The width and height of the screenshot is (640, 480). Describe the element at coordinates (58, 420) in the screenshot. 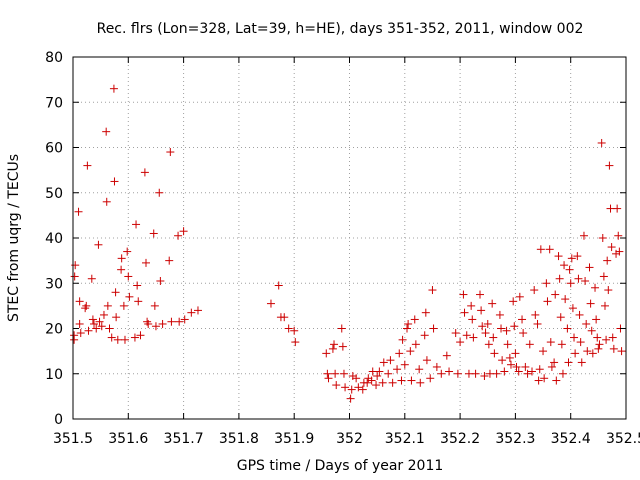

I see `y-tick-label: 0` at that location.